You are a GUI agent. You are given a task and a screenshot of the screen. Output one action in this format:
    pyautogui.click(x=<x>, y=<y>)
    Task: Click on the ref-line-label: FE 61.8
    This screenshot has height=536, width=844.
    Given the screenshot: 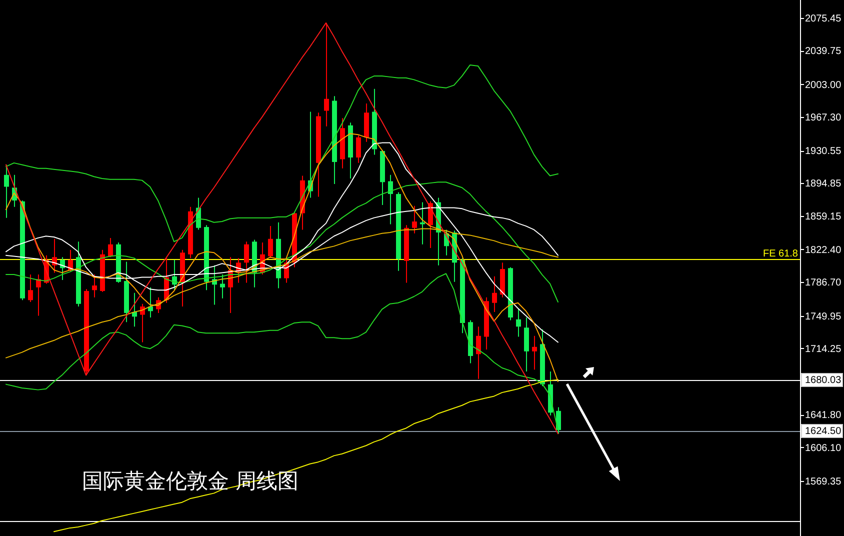 What is the action you would take?
    pyautogui.click(x=780, y=254)
    